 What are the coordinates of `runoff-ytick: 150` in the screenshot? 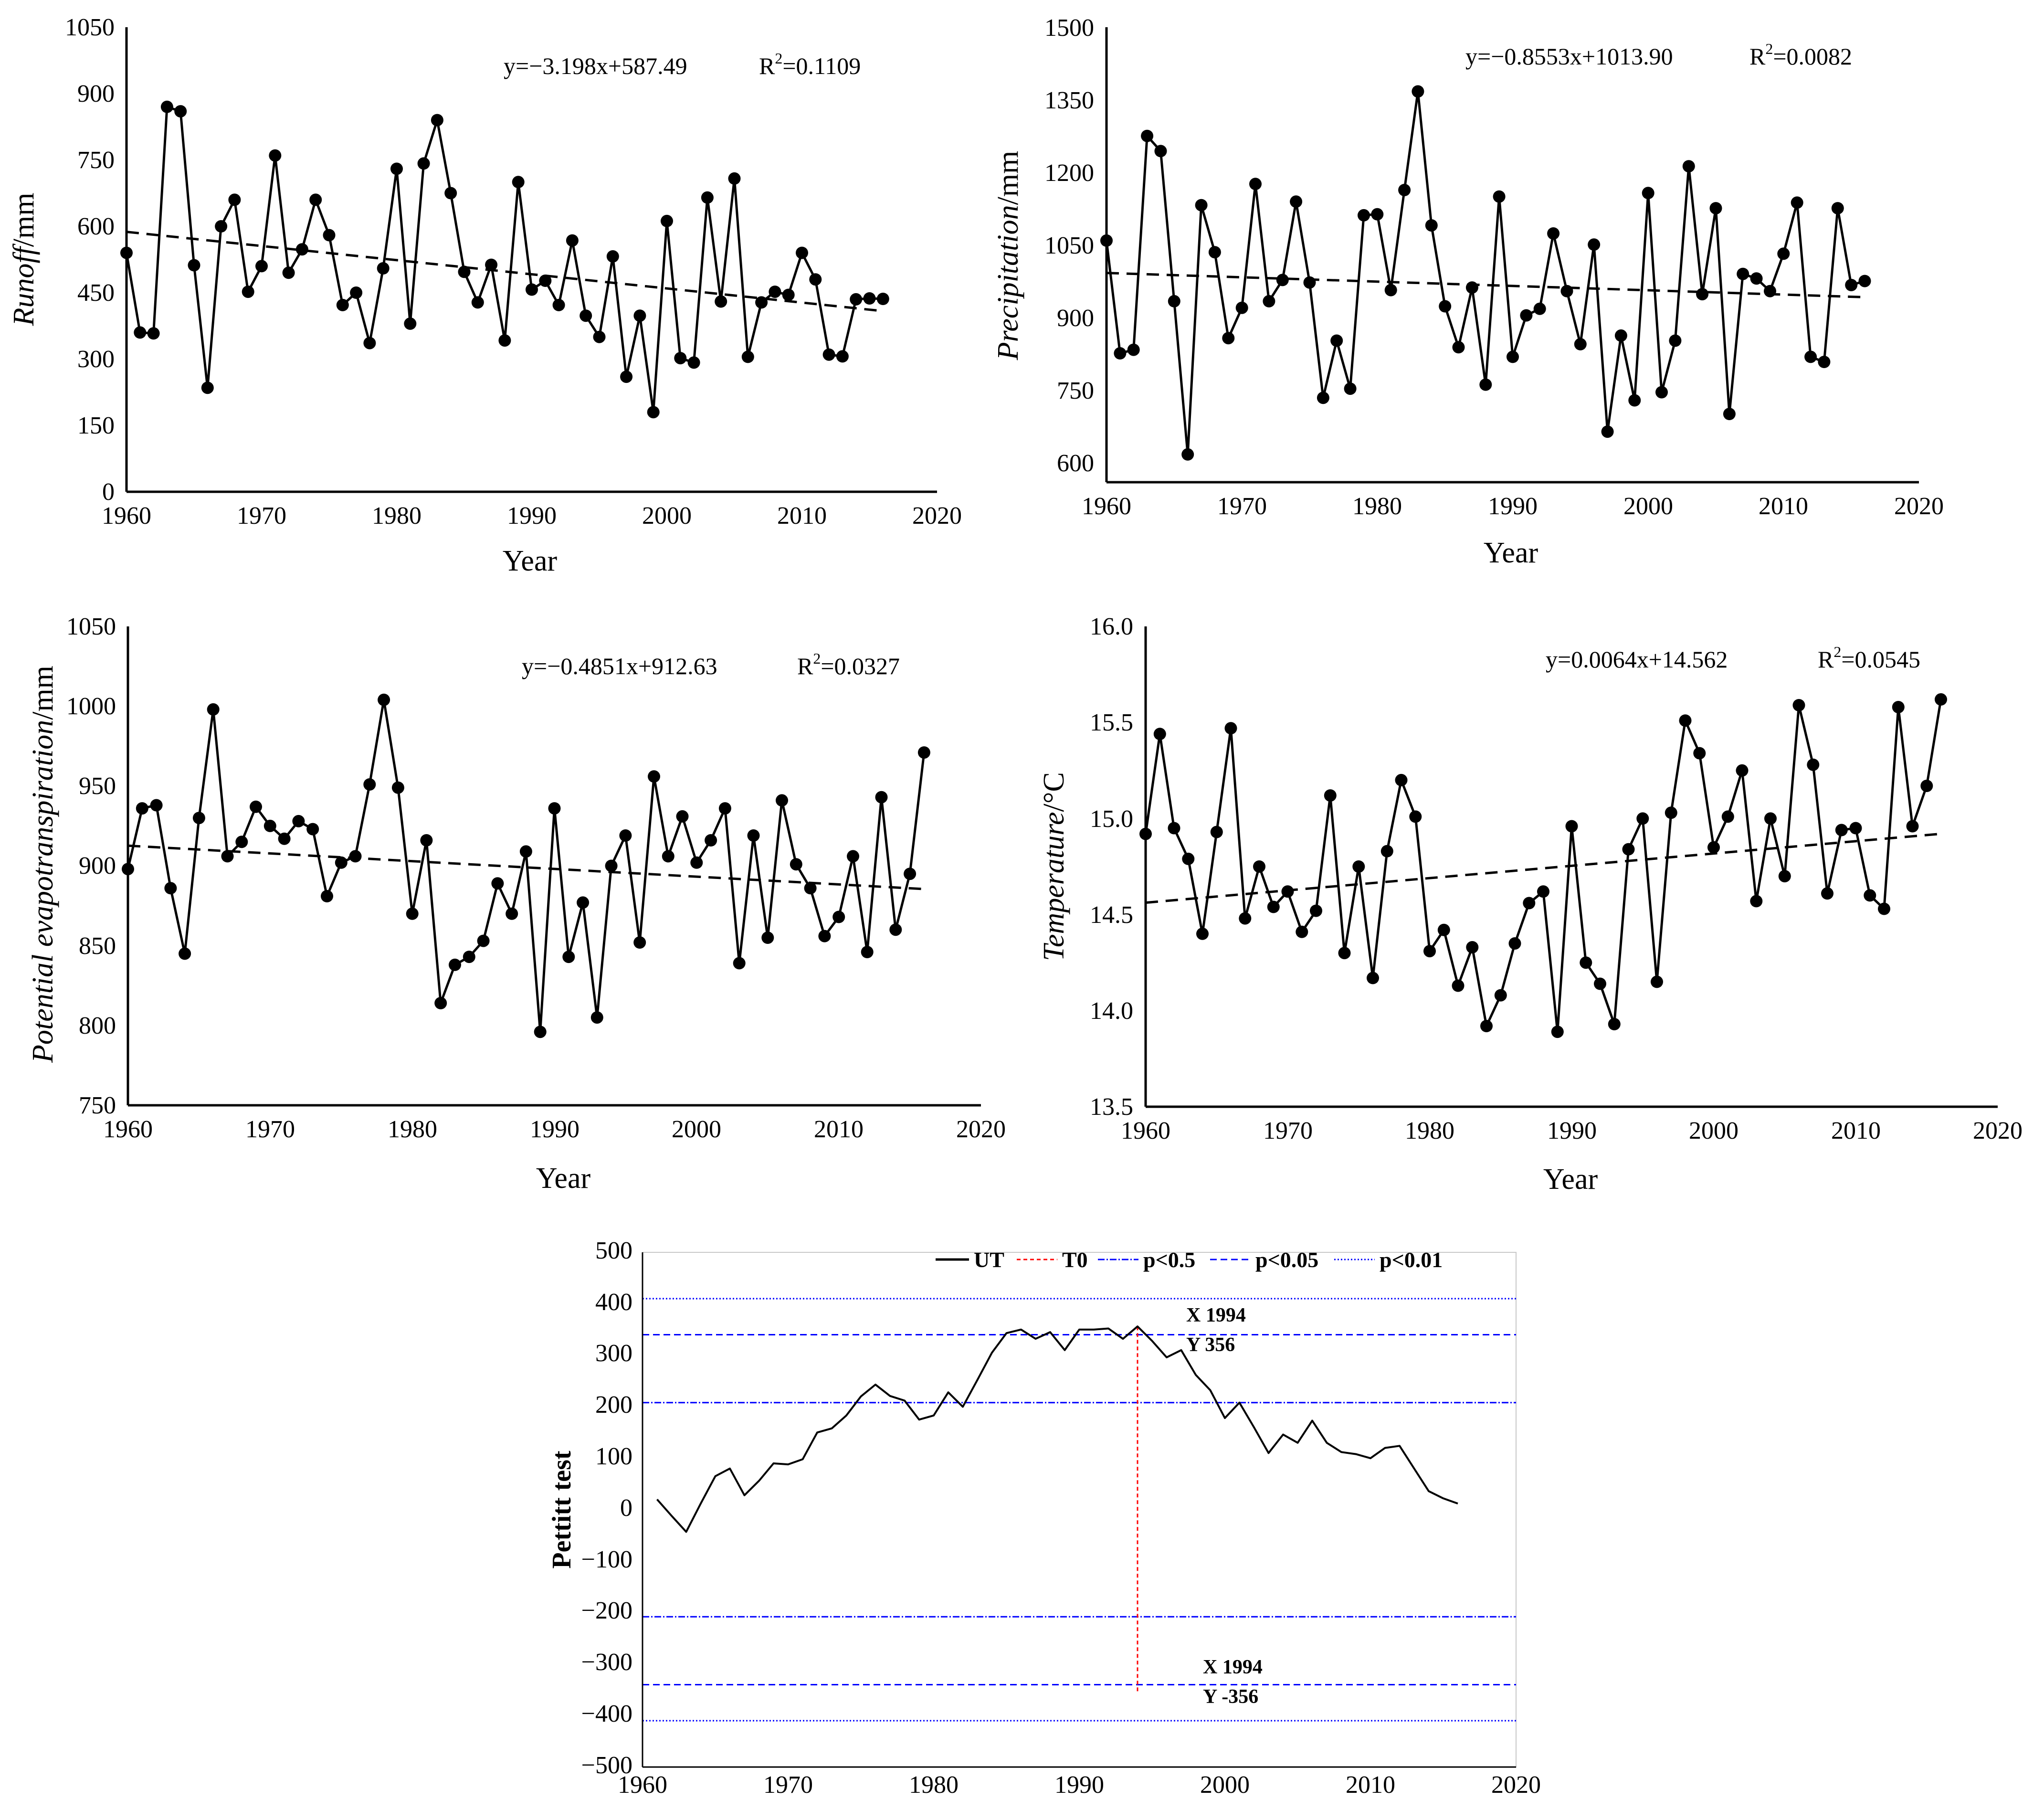 It's located at (96, 426).